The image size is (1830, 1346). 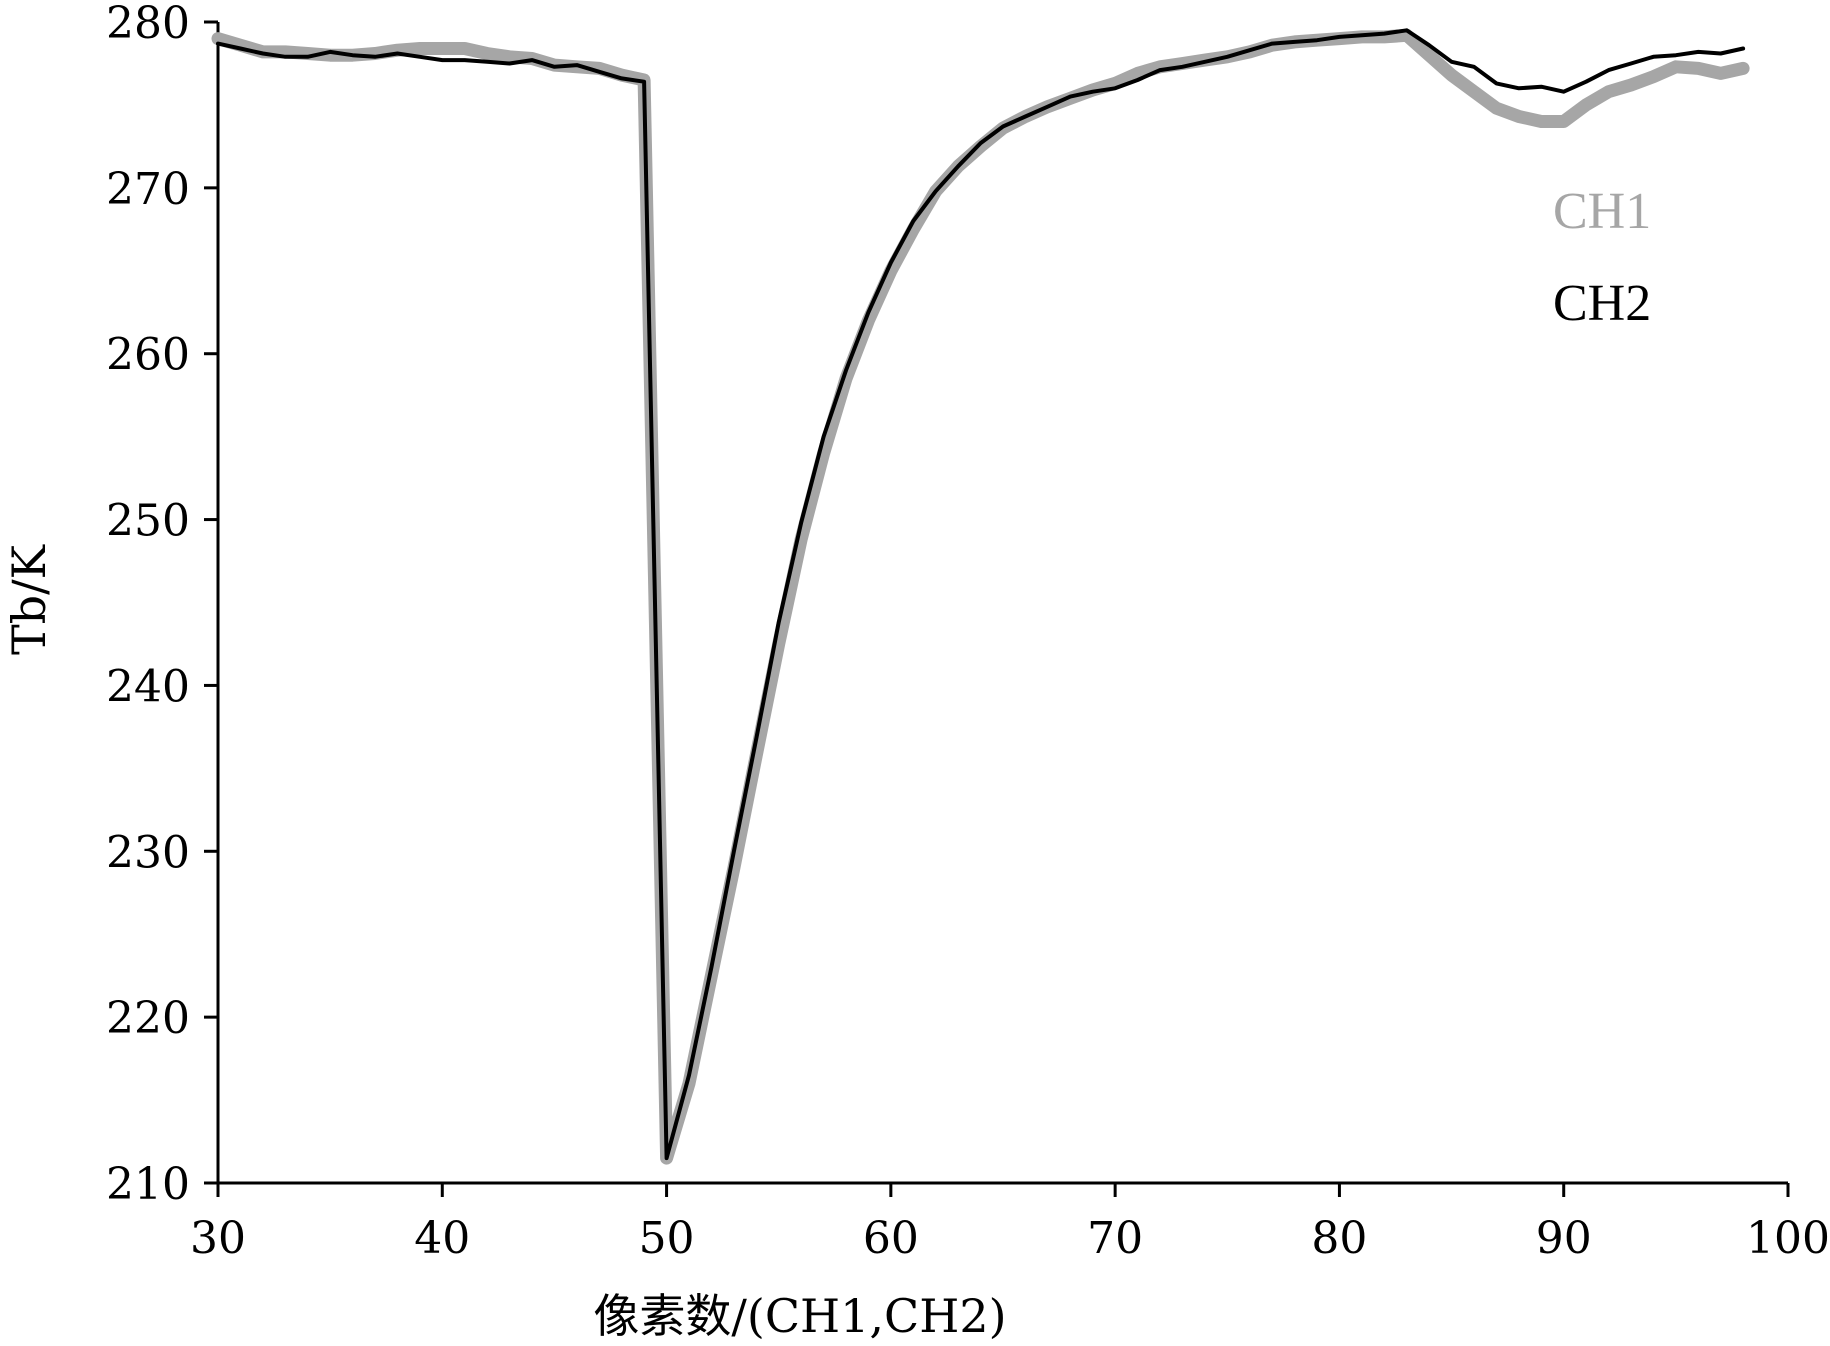 I want to click on x-tick-label: 50, so click(x=667, y=1238).